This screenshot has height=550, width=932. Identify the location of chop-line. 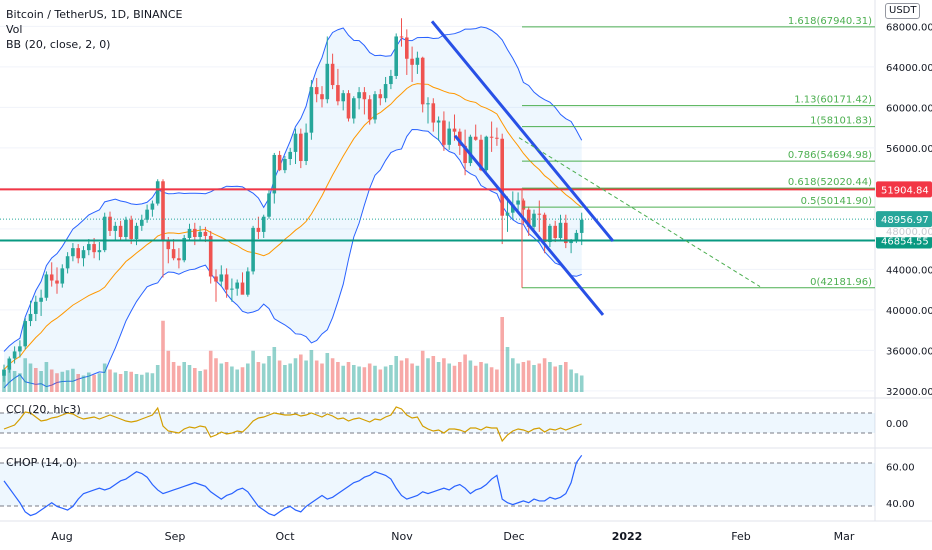
(293, 485).